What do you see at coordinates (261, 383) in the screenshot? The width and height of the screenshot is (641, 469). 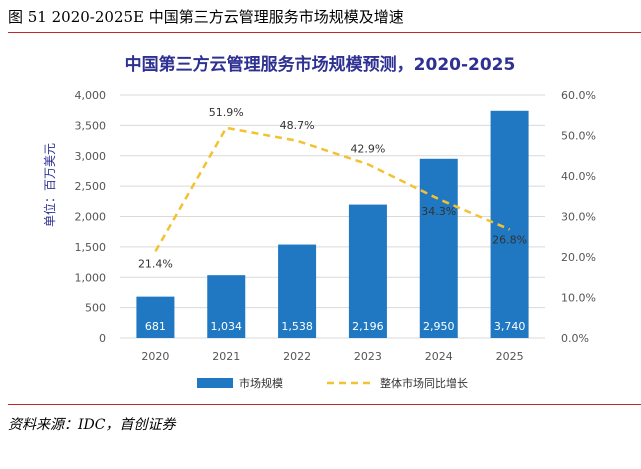 I see `legend-bar-label: 市场规模` at bounding box center [261, 383].